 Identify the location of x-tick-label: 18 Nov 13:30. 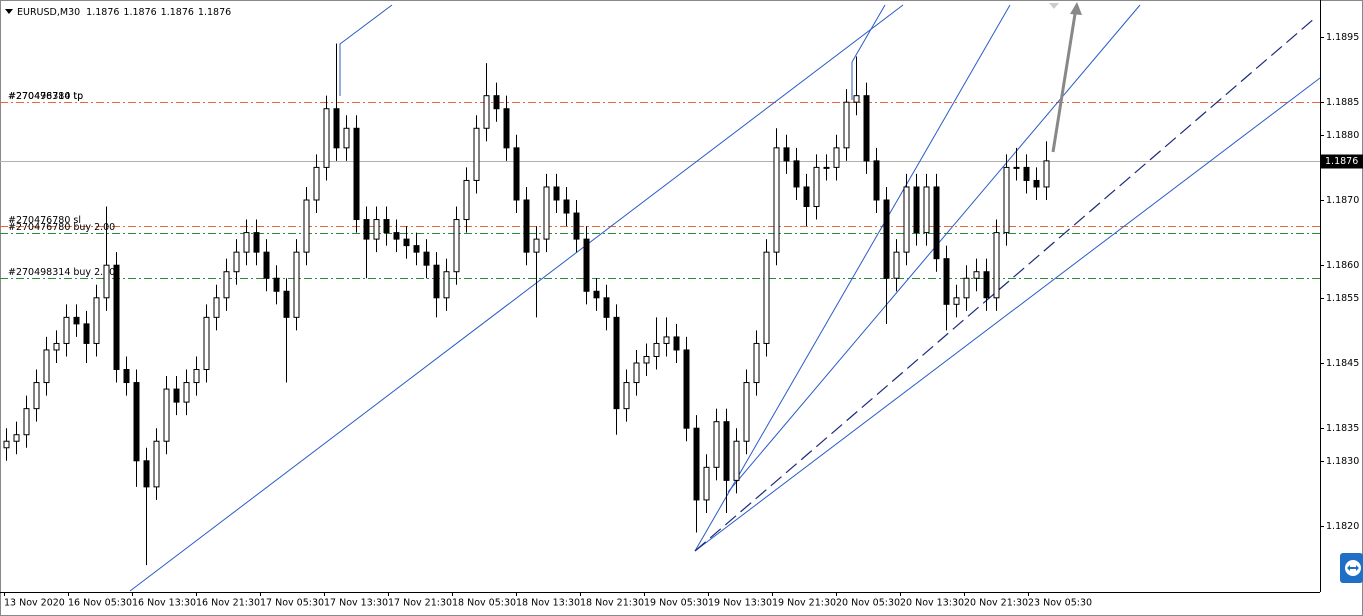
(548, 603).